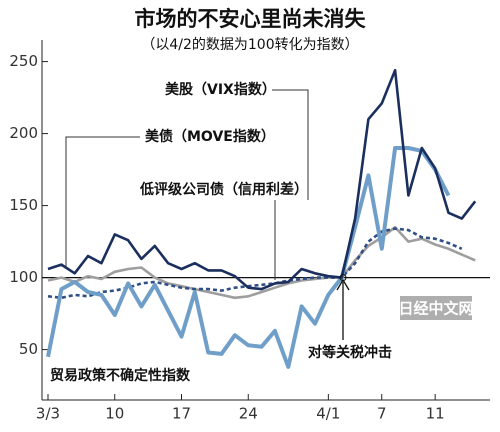 Image resolution: width=500 pixels, height=432 pixels. Describe the element at coordinates (220, 89) in the screenshot. I see `series-label: 美股（VIX指数）` at that location.